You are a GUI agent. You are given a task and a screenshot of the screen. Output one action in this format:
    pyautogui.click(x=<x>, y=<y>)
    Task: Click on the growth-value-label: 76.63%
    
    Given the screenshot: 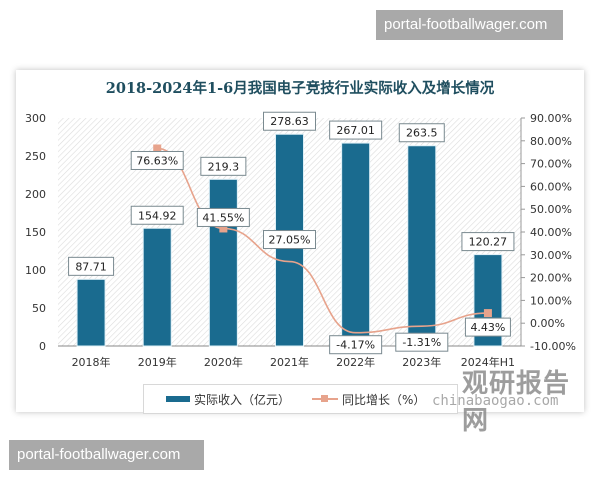 What is the action you would take?
    pyautogui.click(x=157, y=160)
    